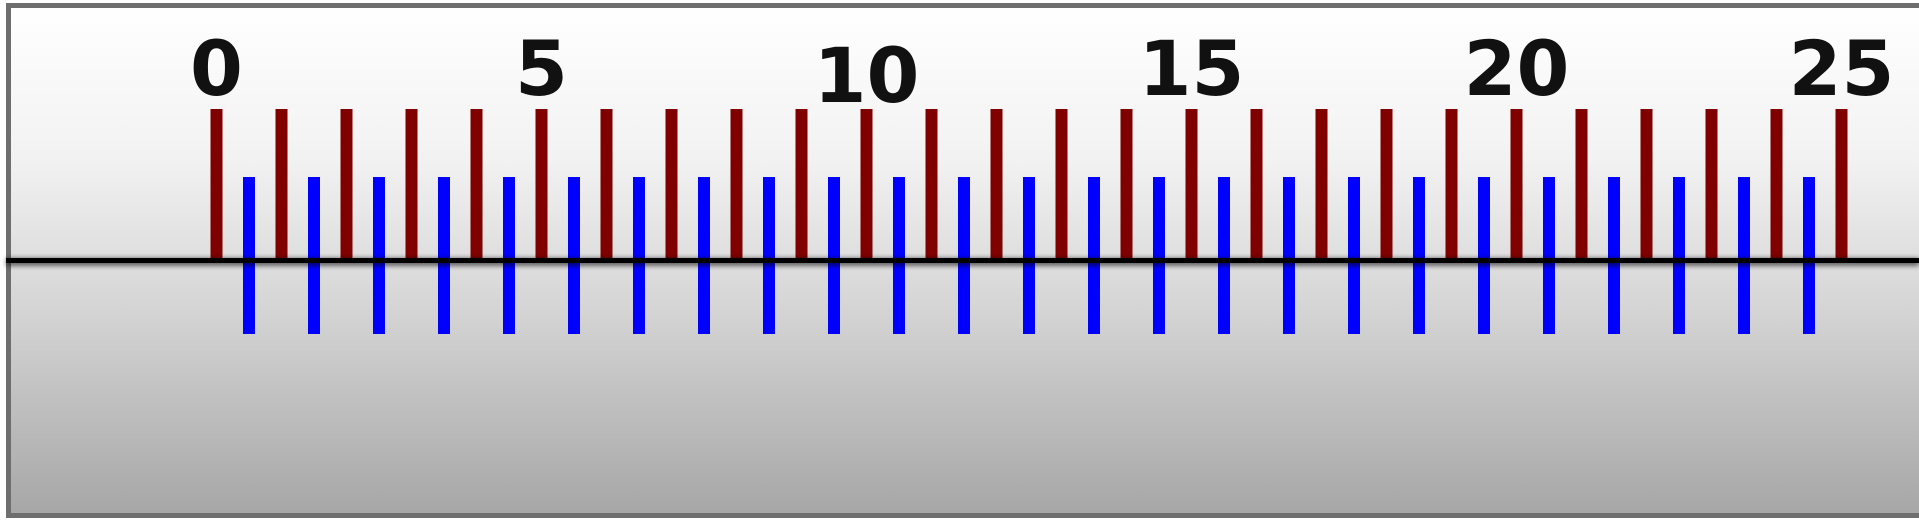 Image resolution: width=1919 pixels, height=523 pixels. Describe the element at coordinates (962, 5) in the screenshot. I see `ruler-frame-top` at that location.